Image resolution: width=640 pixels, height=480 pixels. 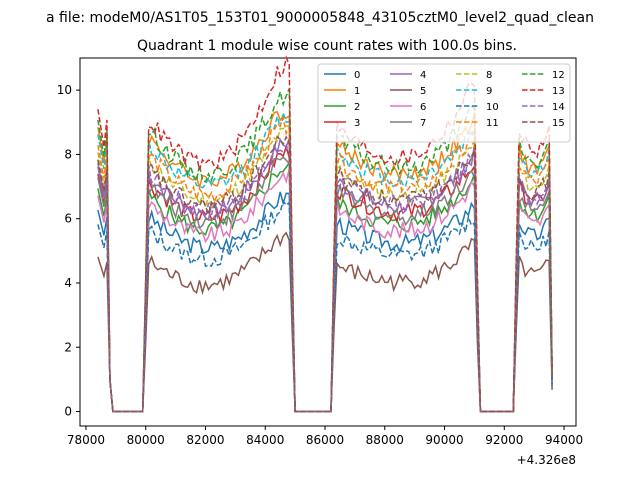 What do you see at coordinates (68, 219) in the screenshot?
I see `y-tick-label: 6` at bounding box center [68, 219].